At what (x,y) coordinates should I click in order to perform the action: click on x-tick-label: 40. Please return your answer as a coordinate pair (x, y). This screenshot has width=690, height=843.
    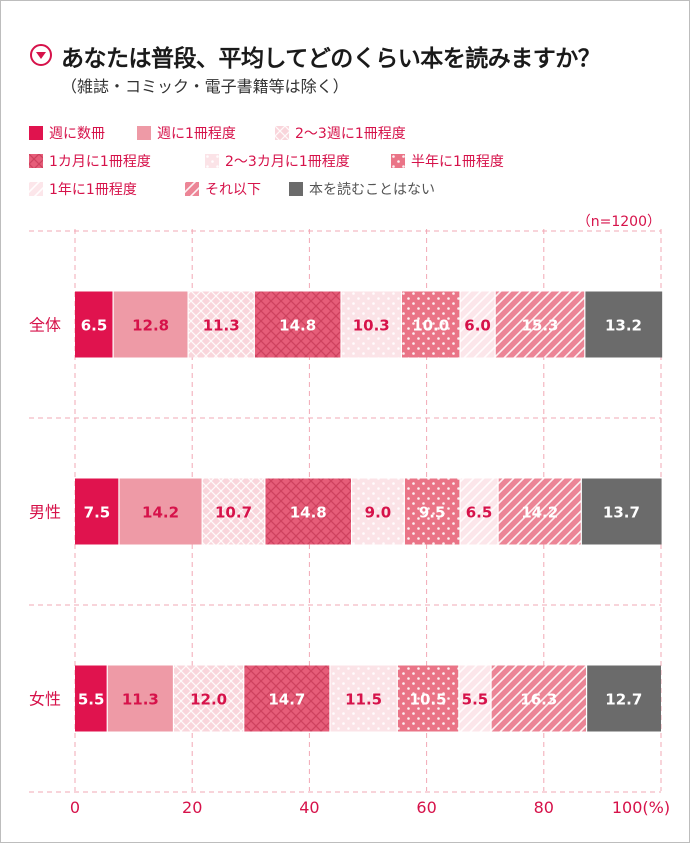
    Looking at the image, I should click on (309, 807).